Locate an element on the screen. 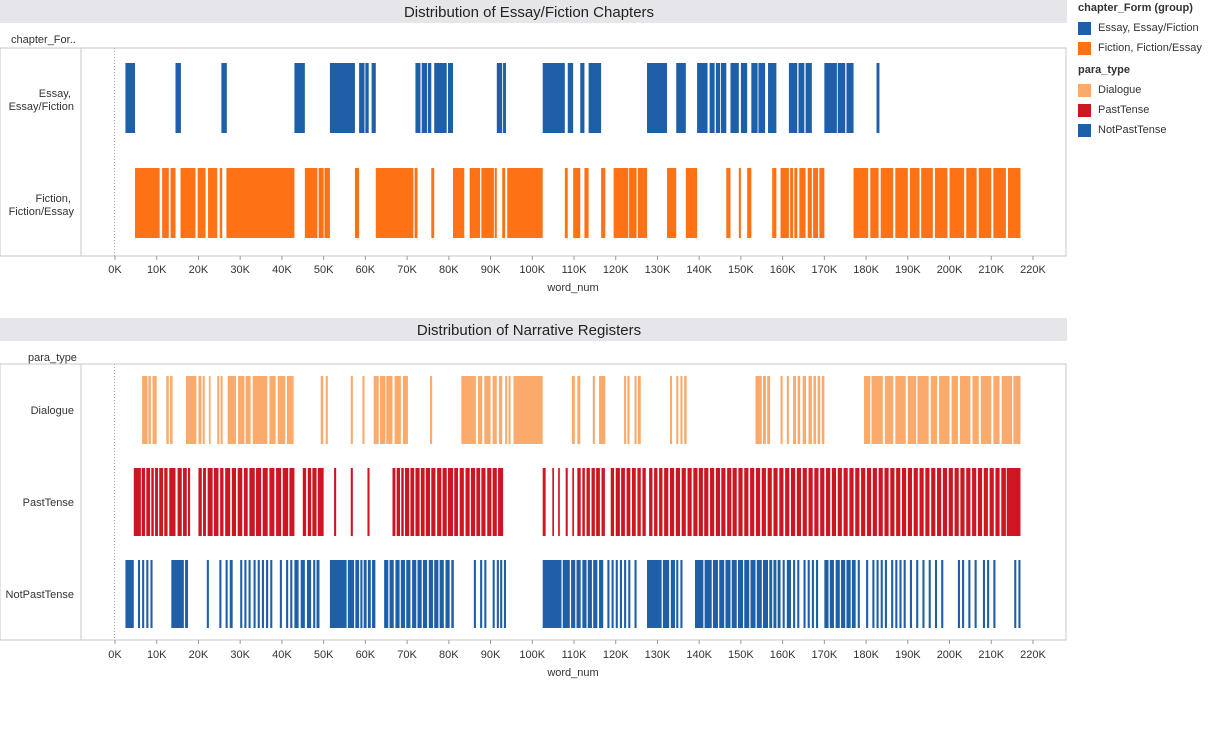 The width and height of the screenshot is (1223, 730). x-tick-label: 140K is located at coordinates (699, 270).